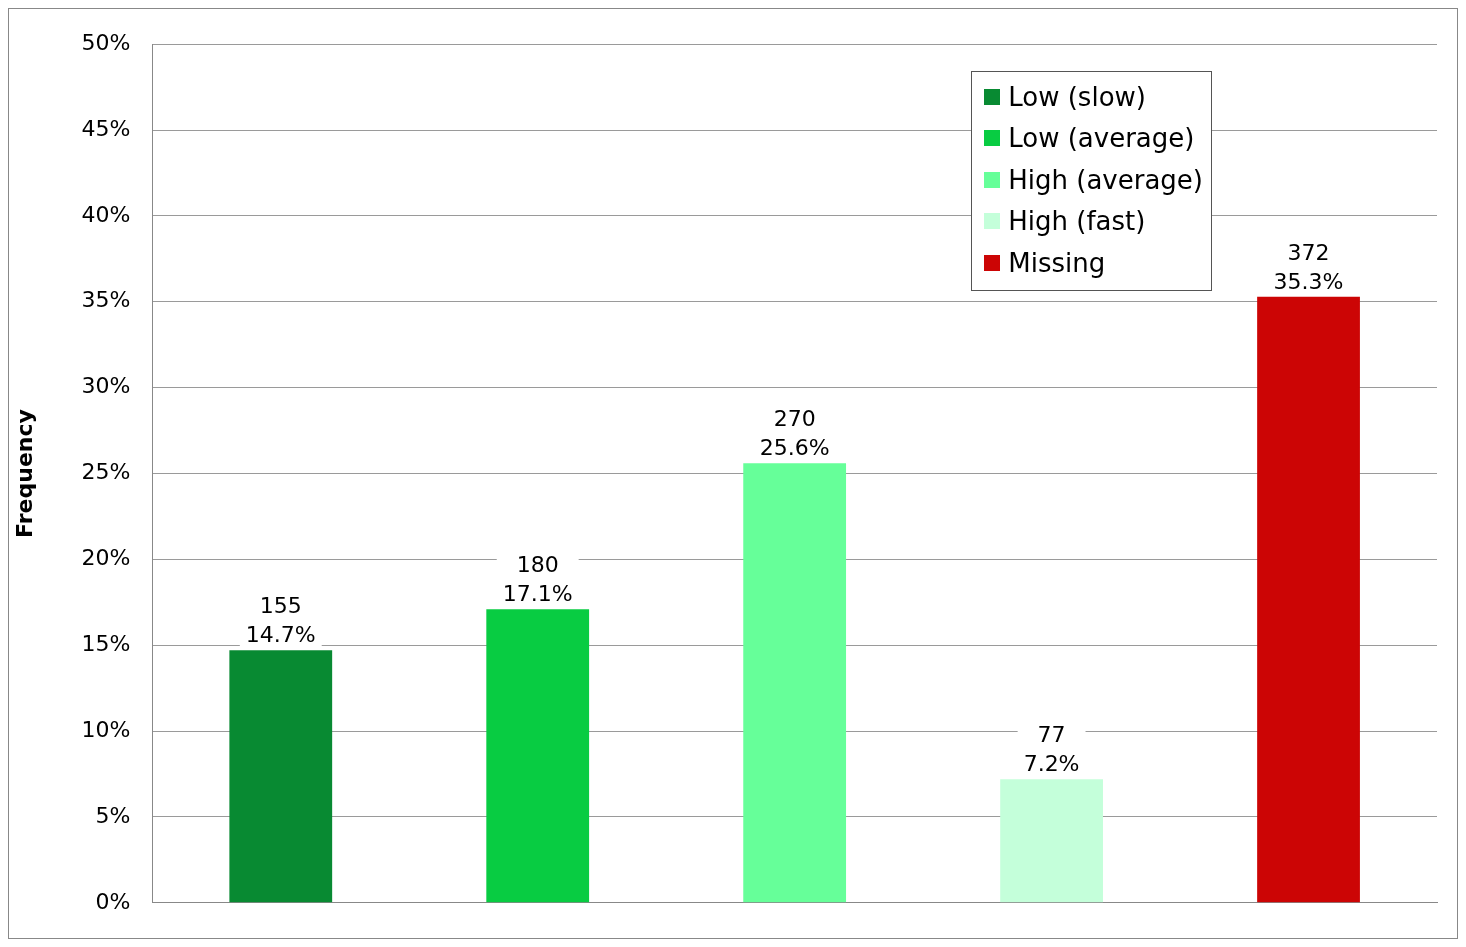 The height and width of the screenshot is (947, 1466). I want to click on data-label: 180 17.1%, so click(537, 579).